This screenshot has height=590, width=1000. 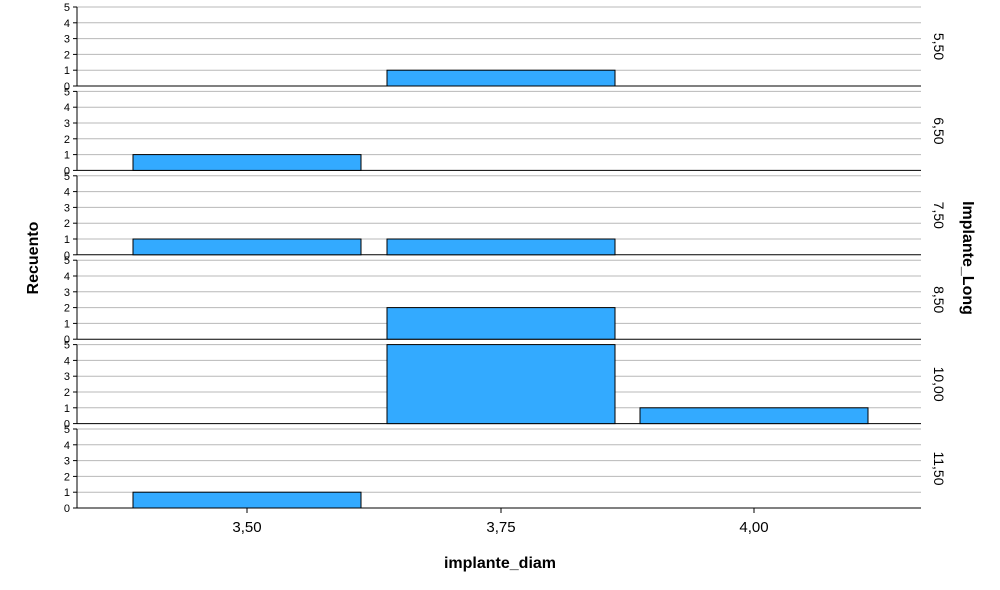 I want to click on facet-label: 8,50, so click(x=939, y=299).